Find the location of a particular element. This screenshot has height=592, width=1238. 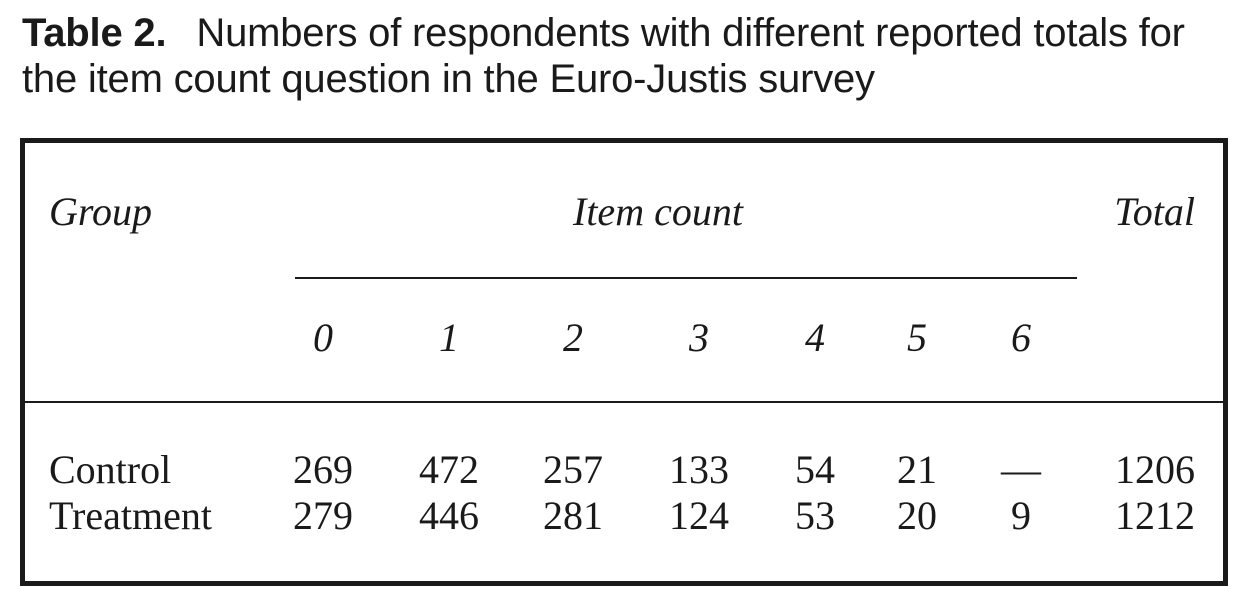

row-treatment-count-6: 9 is located at coordinates (1021, 515).